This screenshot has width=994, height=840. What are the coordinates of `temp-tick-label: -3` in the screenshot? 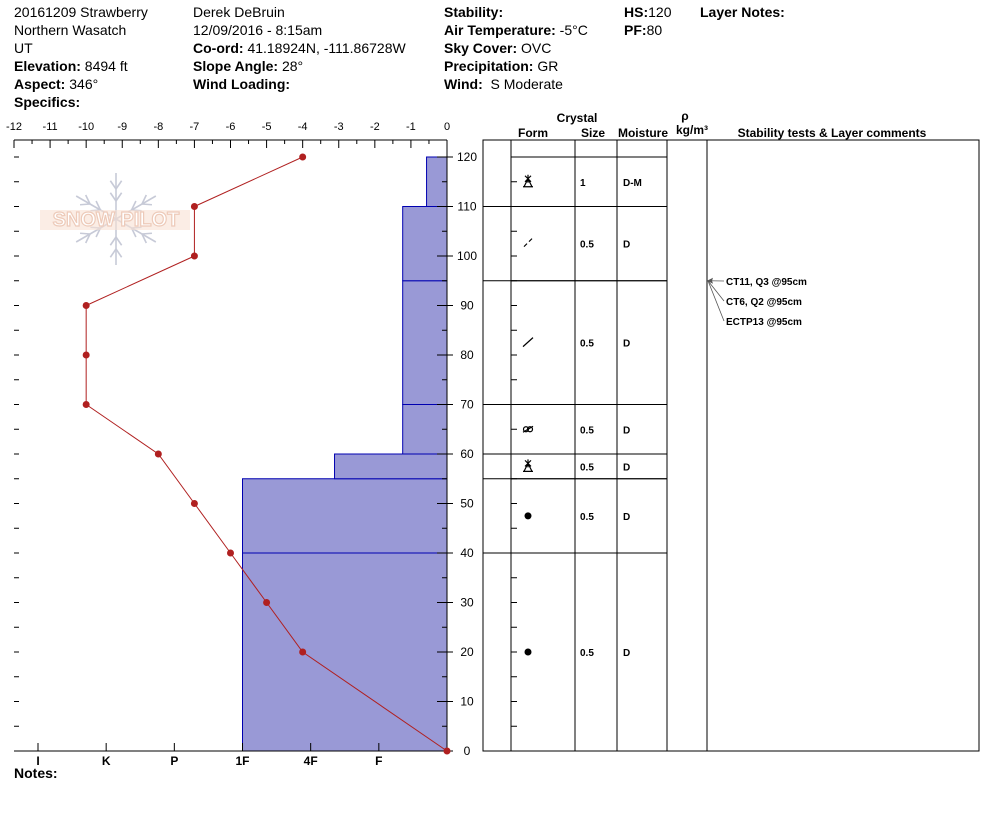 It's located at (339, 127).